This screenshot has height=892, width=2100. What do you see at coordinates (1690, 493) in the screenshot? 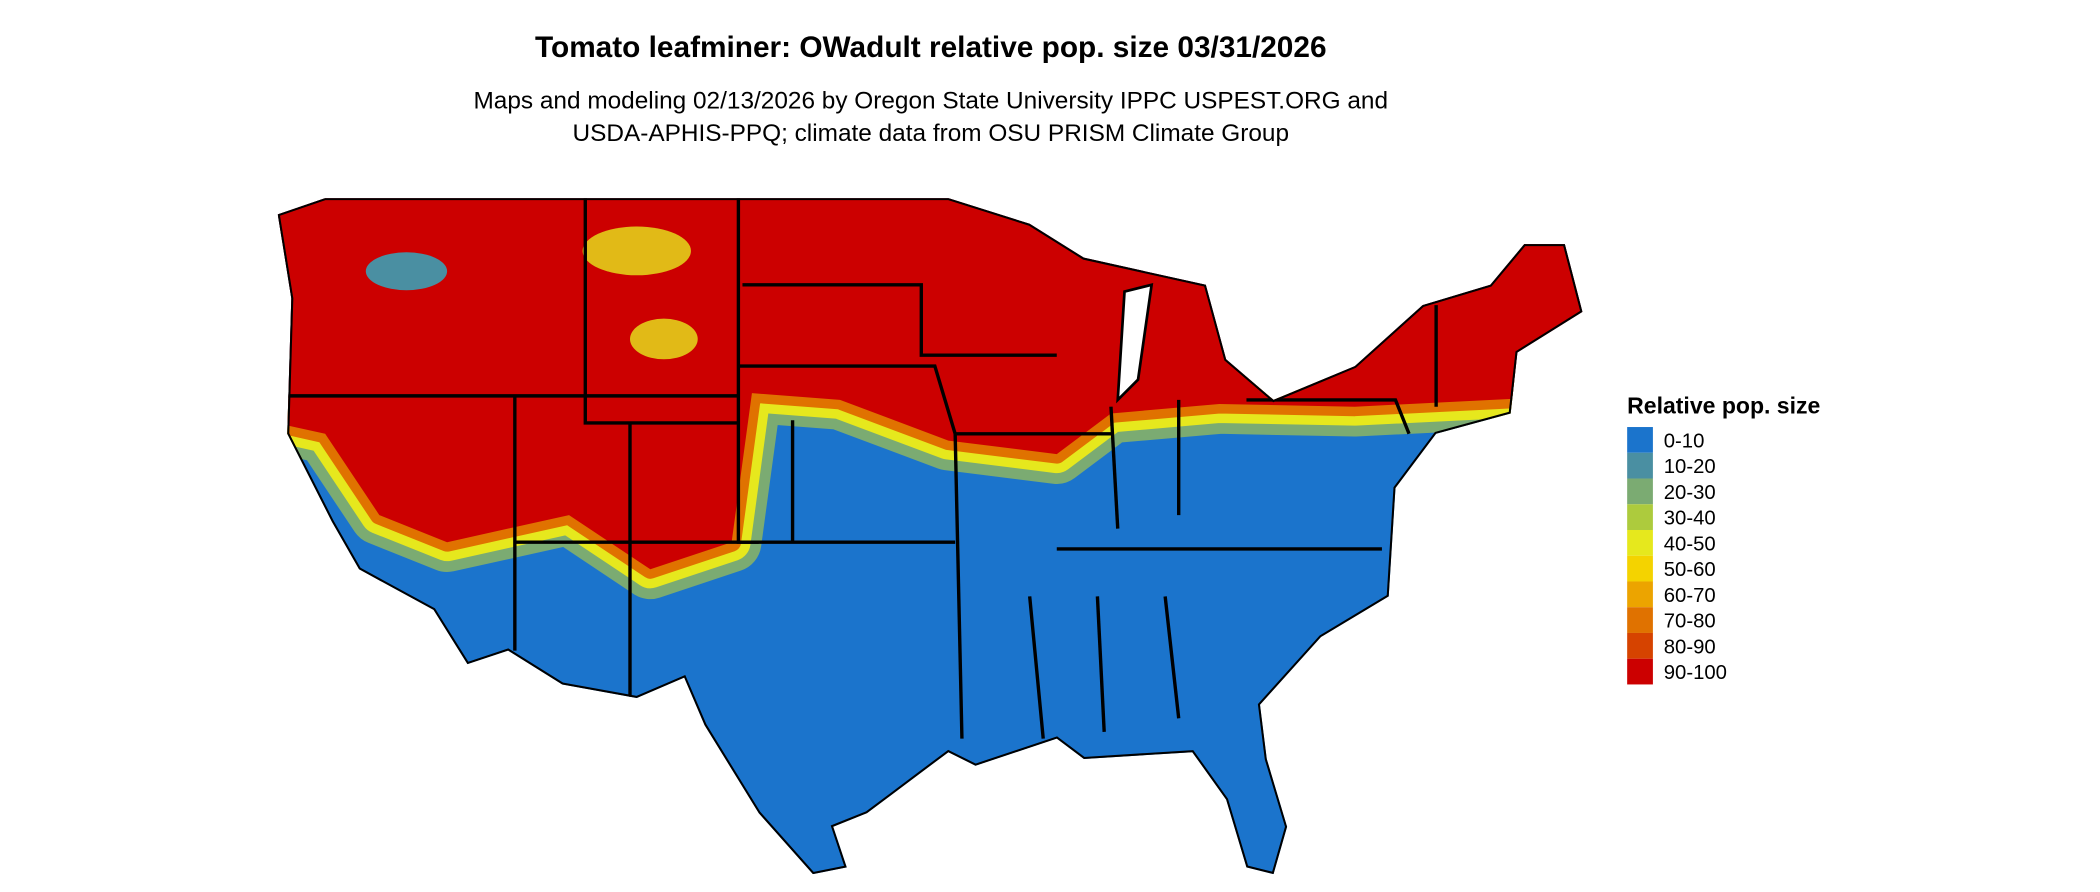
I see `legend-label: 20-30` at bounding box center [1690, 493].